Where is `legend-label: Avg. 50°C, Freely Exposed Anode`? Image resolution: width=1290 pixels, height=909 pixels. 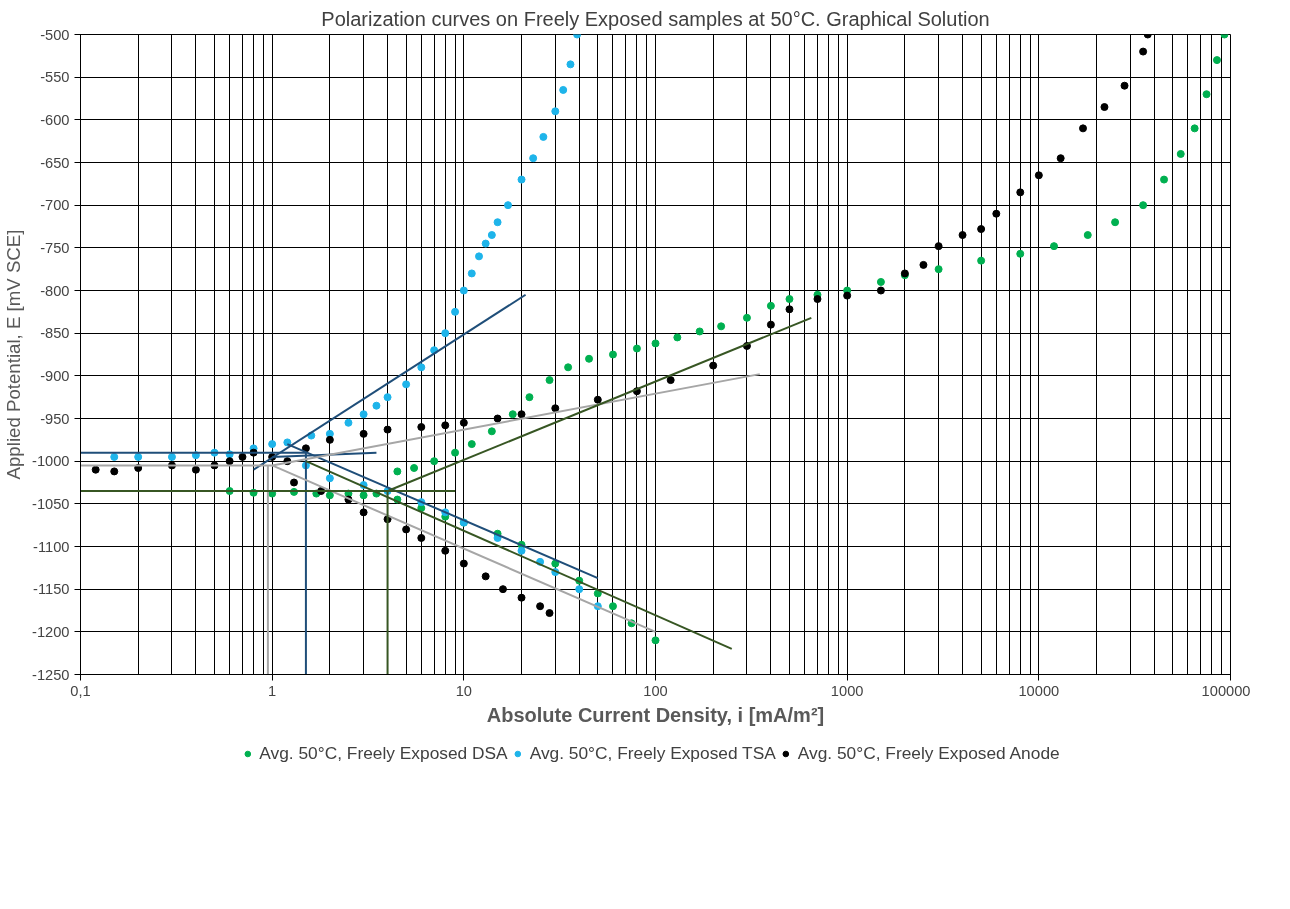 legend-label: Avg. 50°C, Freely Exposed Anode is located at coordinates (928, 753).